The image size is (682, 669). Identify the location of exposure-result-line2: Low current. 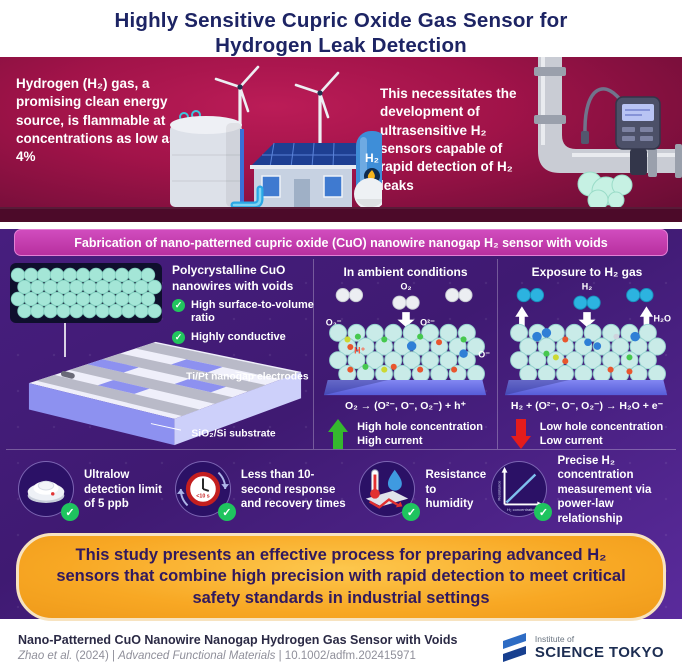
(571, 441).